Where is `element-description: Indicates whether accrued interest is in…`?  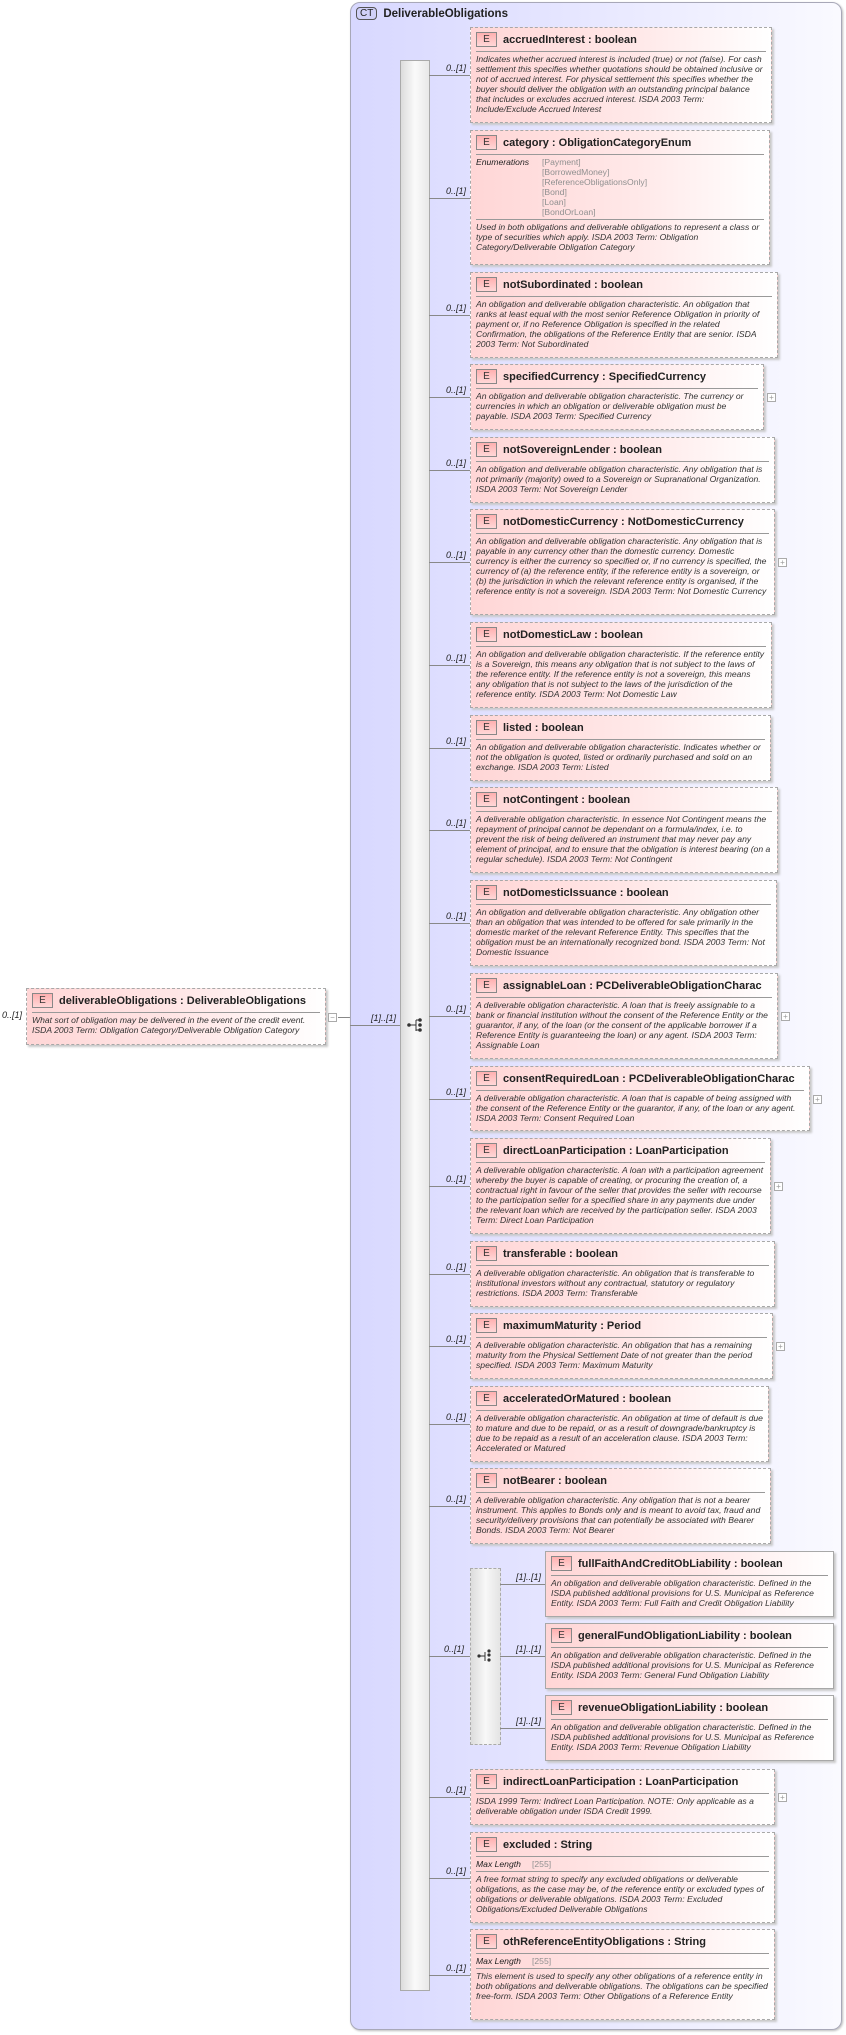 element-description: Indicates whether accrued interest is in… is located at coordinates (619, 84).